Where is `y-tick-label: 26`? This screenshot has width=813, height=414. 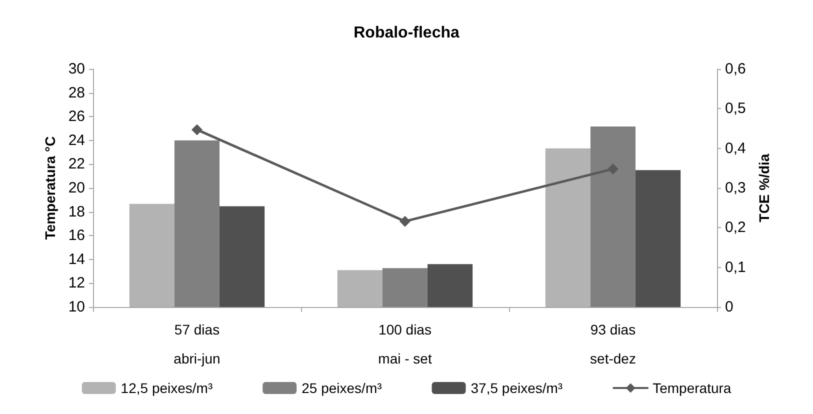 y-tick-label: 26 is located at coordinates (76, 117).